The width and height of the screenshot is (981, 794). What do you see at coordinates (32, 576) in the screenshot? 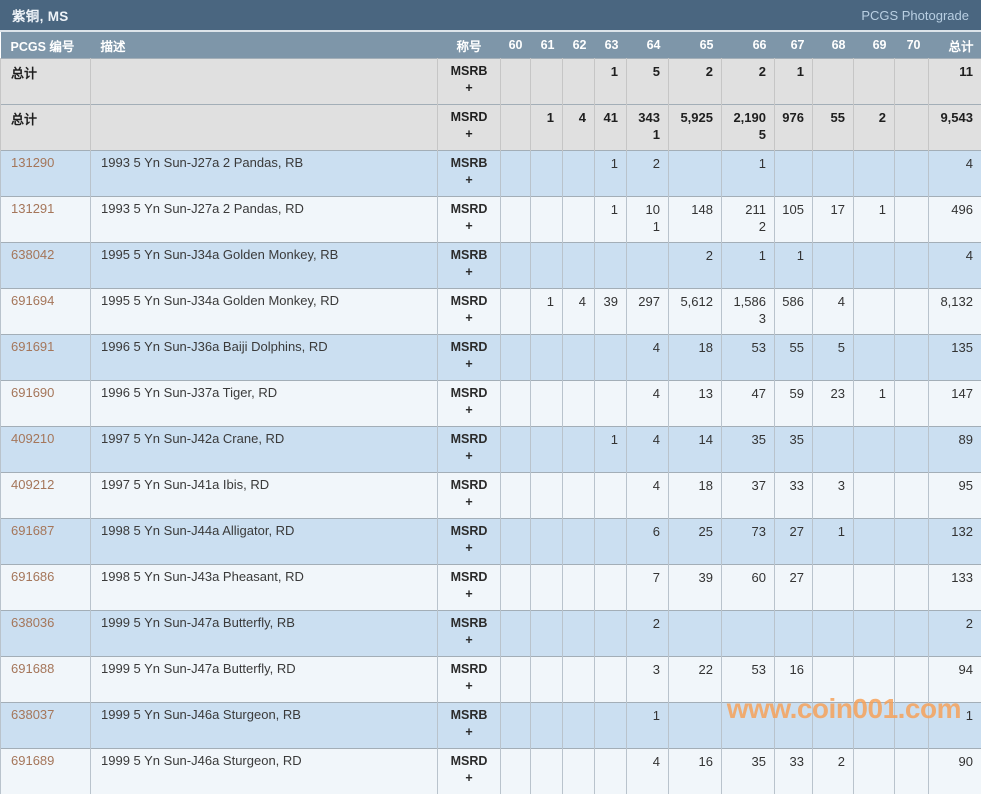
I see `pcgs-number-link: 691686` at bounding box center [32, 576].